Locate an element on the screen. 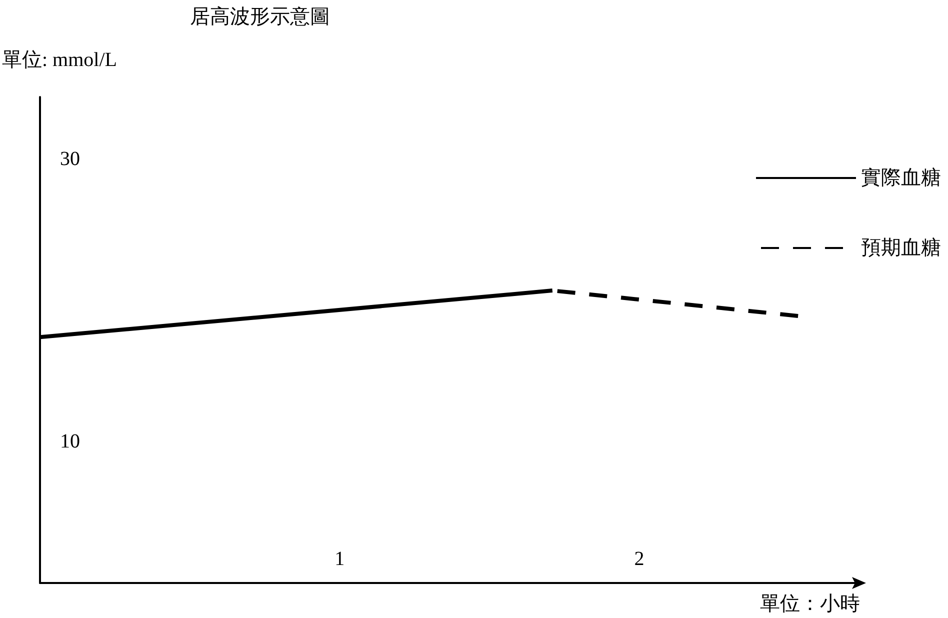 The width and height of the screenshot is (948, 618). legend-label: 實際血糖 is located at coordinates (901, 178).